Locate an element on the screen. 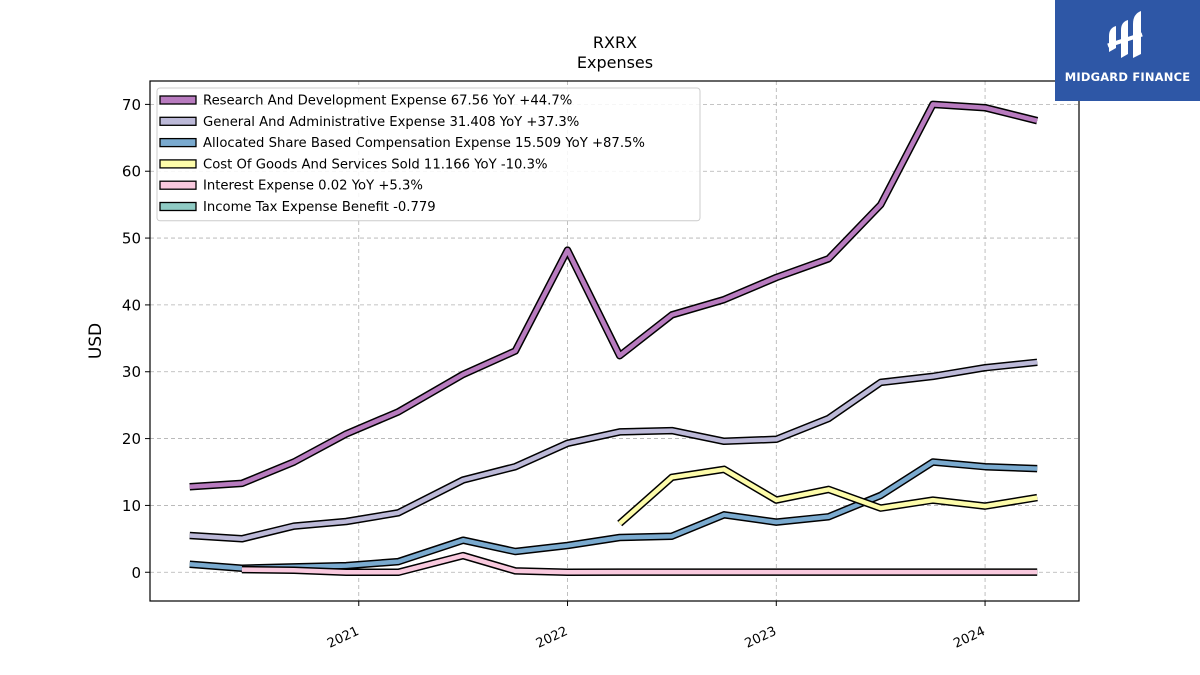  y-tick-label: 60 is located at coordinates (131, 172).